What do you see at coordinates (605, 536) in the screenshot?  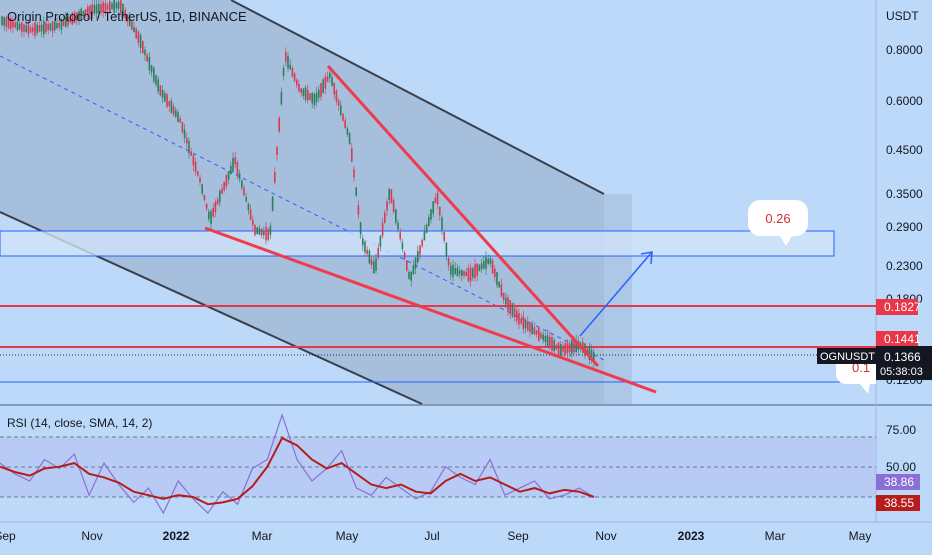 I see `time-tick-label: Nov` at bounding box center [605, 536].